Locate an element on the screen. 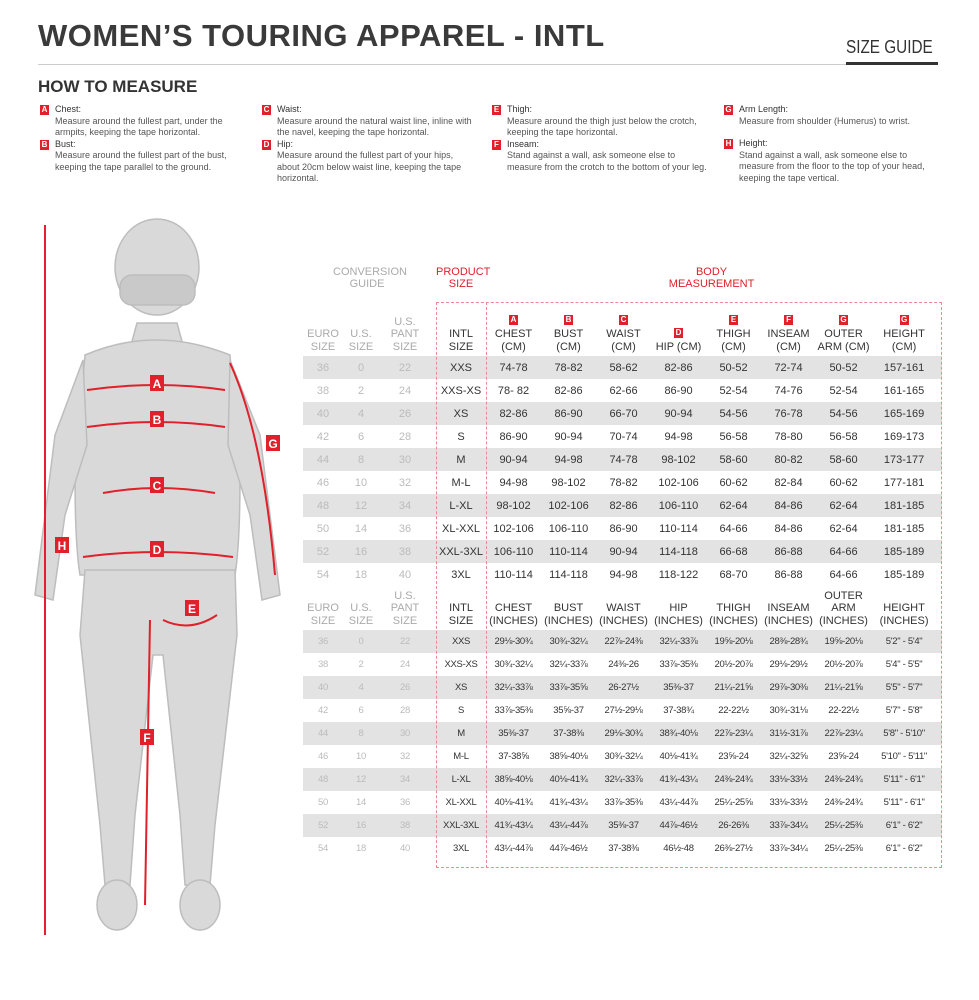 Image resolution: width=979 pixels, height=1000 pixels. measurement-cell: 41¾-43¼ is located at coordinates (568, 802).